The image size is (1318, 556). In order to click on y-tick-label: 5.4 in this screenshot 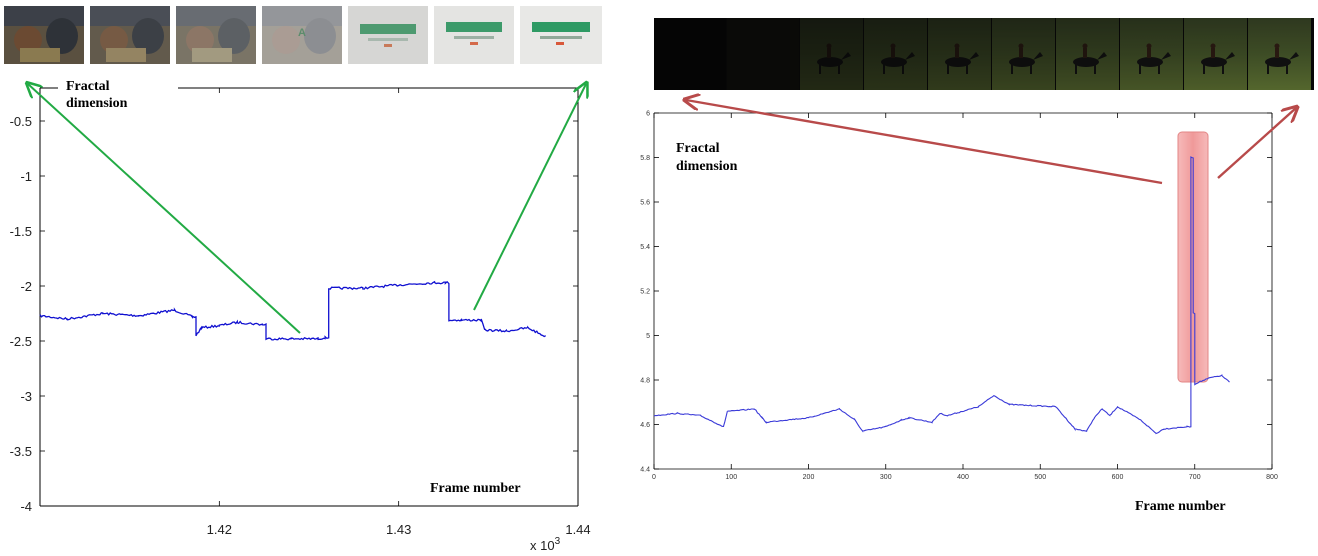, I will do `click(645, 247)`.